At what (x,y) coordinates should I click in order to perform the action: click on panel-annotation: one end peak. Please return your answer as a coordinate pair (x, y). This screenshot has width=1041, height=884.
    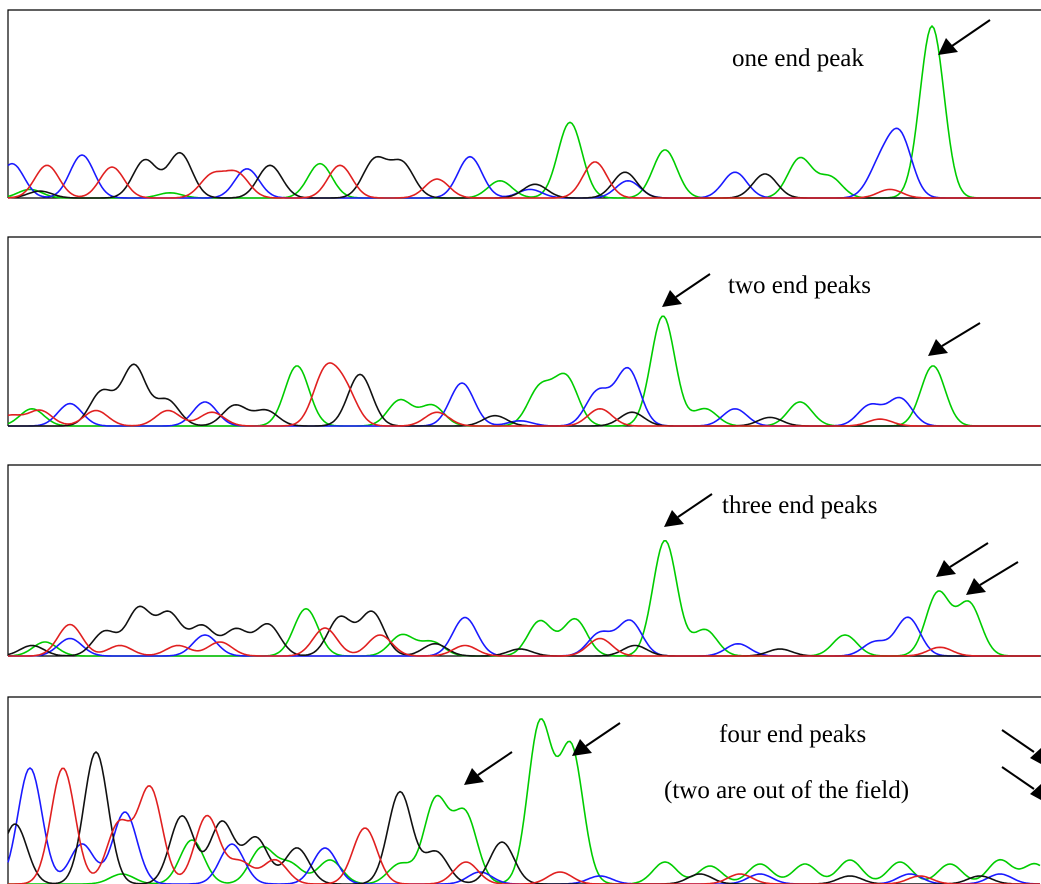
    Looking at the image, I should click on (798, 58).